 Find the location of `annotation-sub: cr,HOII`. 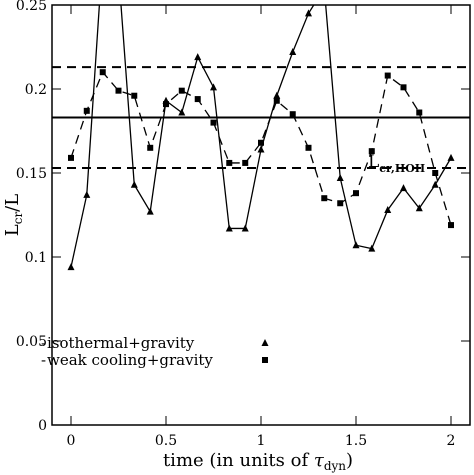

annotation-sub: cr,HOII is located at coordinates (402, 168).